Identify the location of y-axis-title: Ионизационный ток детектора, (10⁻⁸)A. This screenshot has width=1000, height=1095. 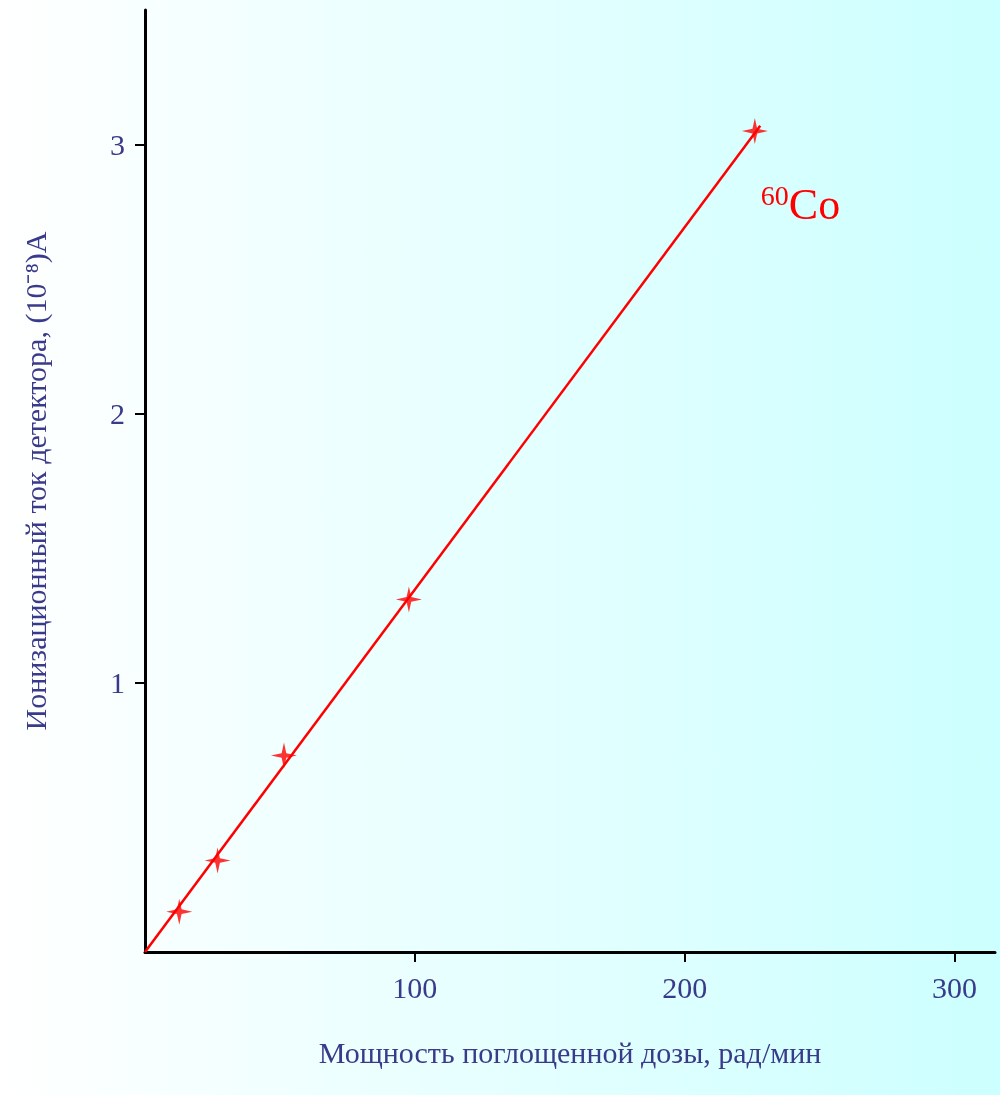
(35, 481).